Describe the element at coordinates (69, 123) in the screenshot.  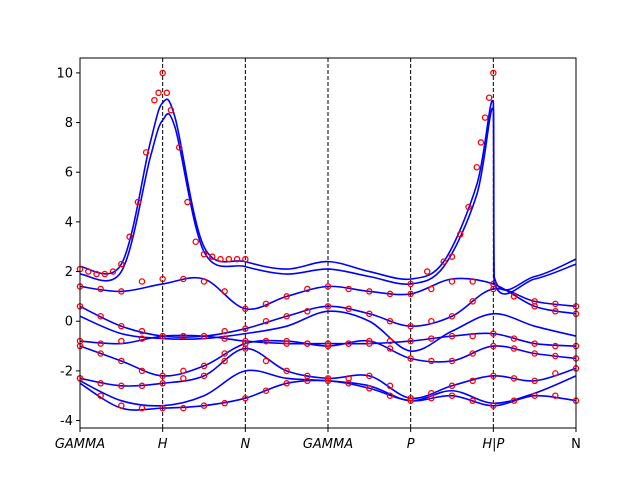
I see `y-tick-label: 8` at that location.